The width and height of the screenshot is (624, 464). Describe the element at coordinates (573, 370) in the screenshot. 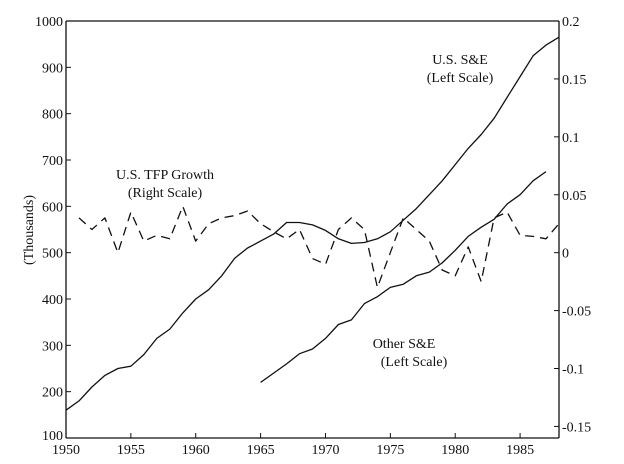

I see `y2-tick-label: -0.1` at that location.